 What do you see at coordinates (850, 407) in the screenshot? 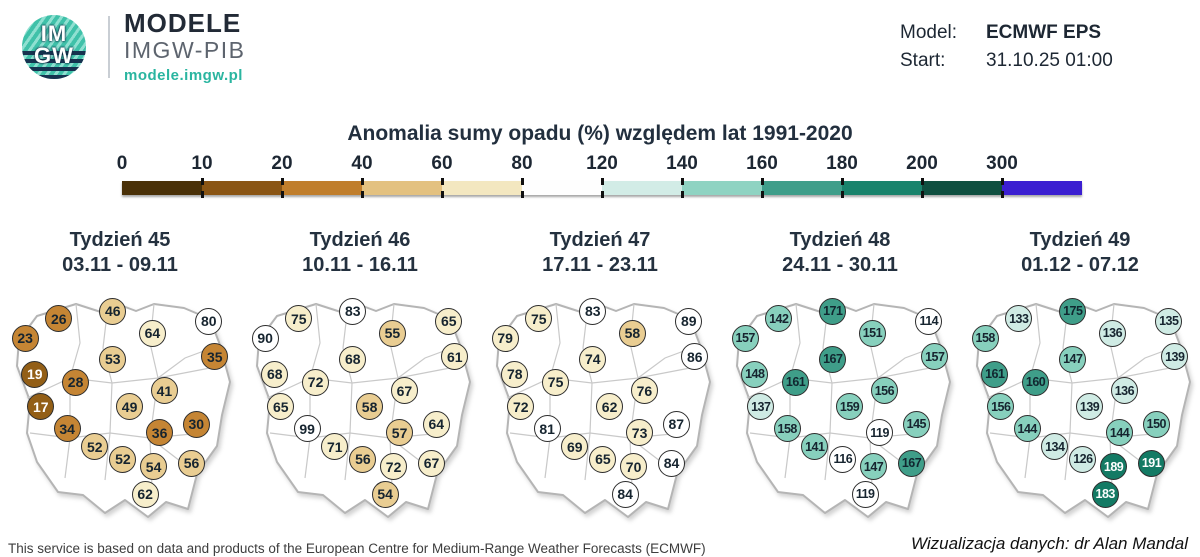
I see `region-value-circle: 159` at bounding box center [850, 407].